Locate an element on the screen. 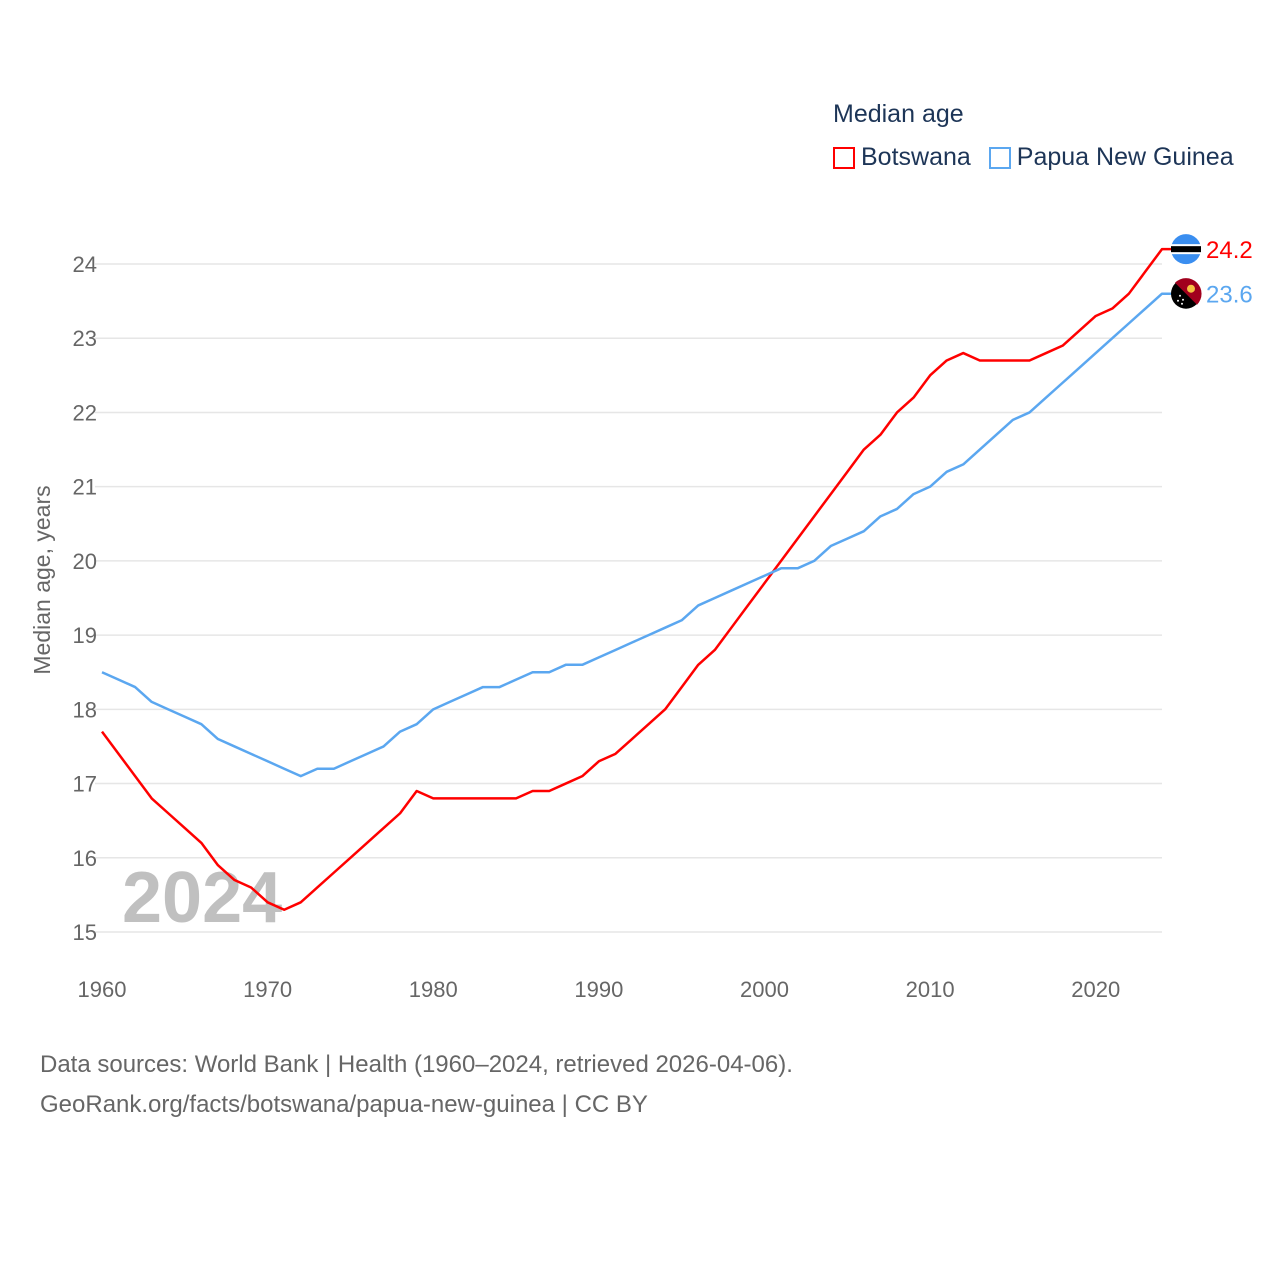 This screenshot has height=1280, width=1280. legend: Botswana Papua New Guinea is located at coordinates (1033, 157).